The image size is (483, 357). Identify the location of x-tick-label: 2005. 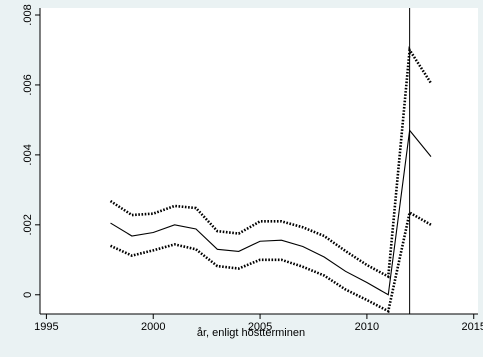
(260, 327).